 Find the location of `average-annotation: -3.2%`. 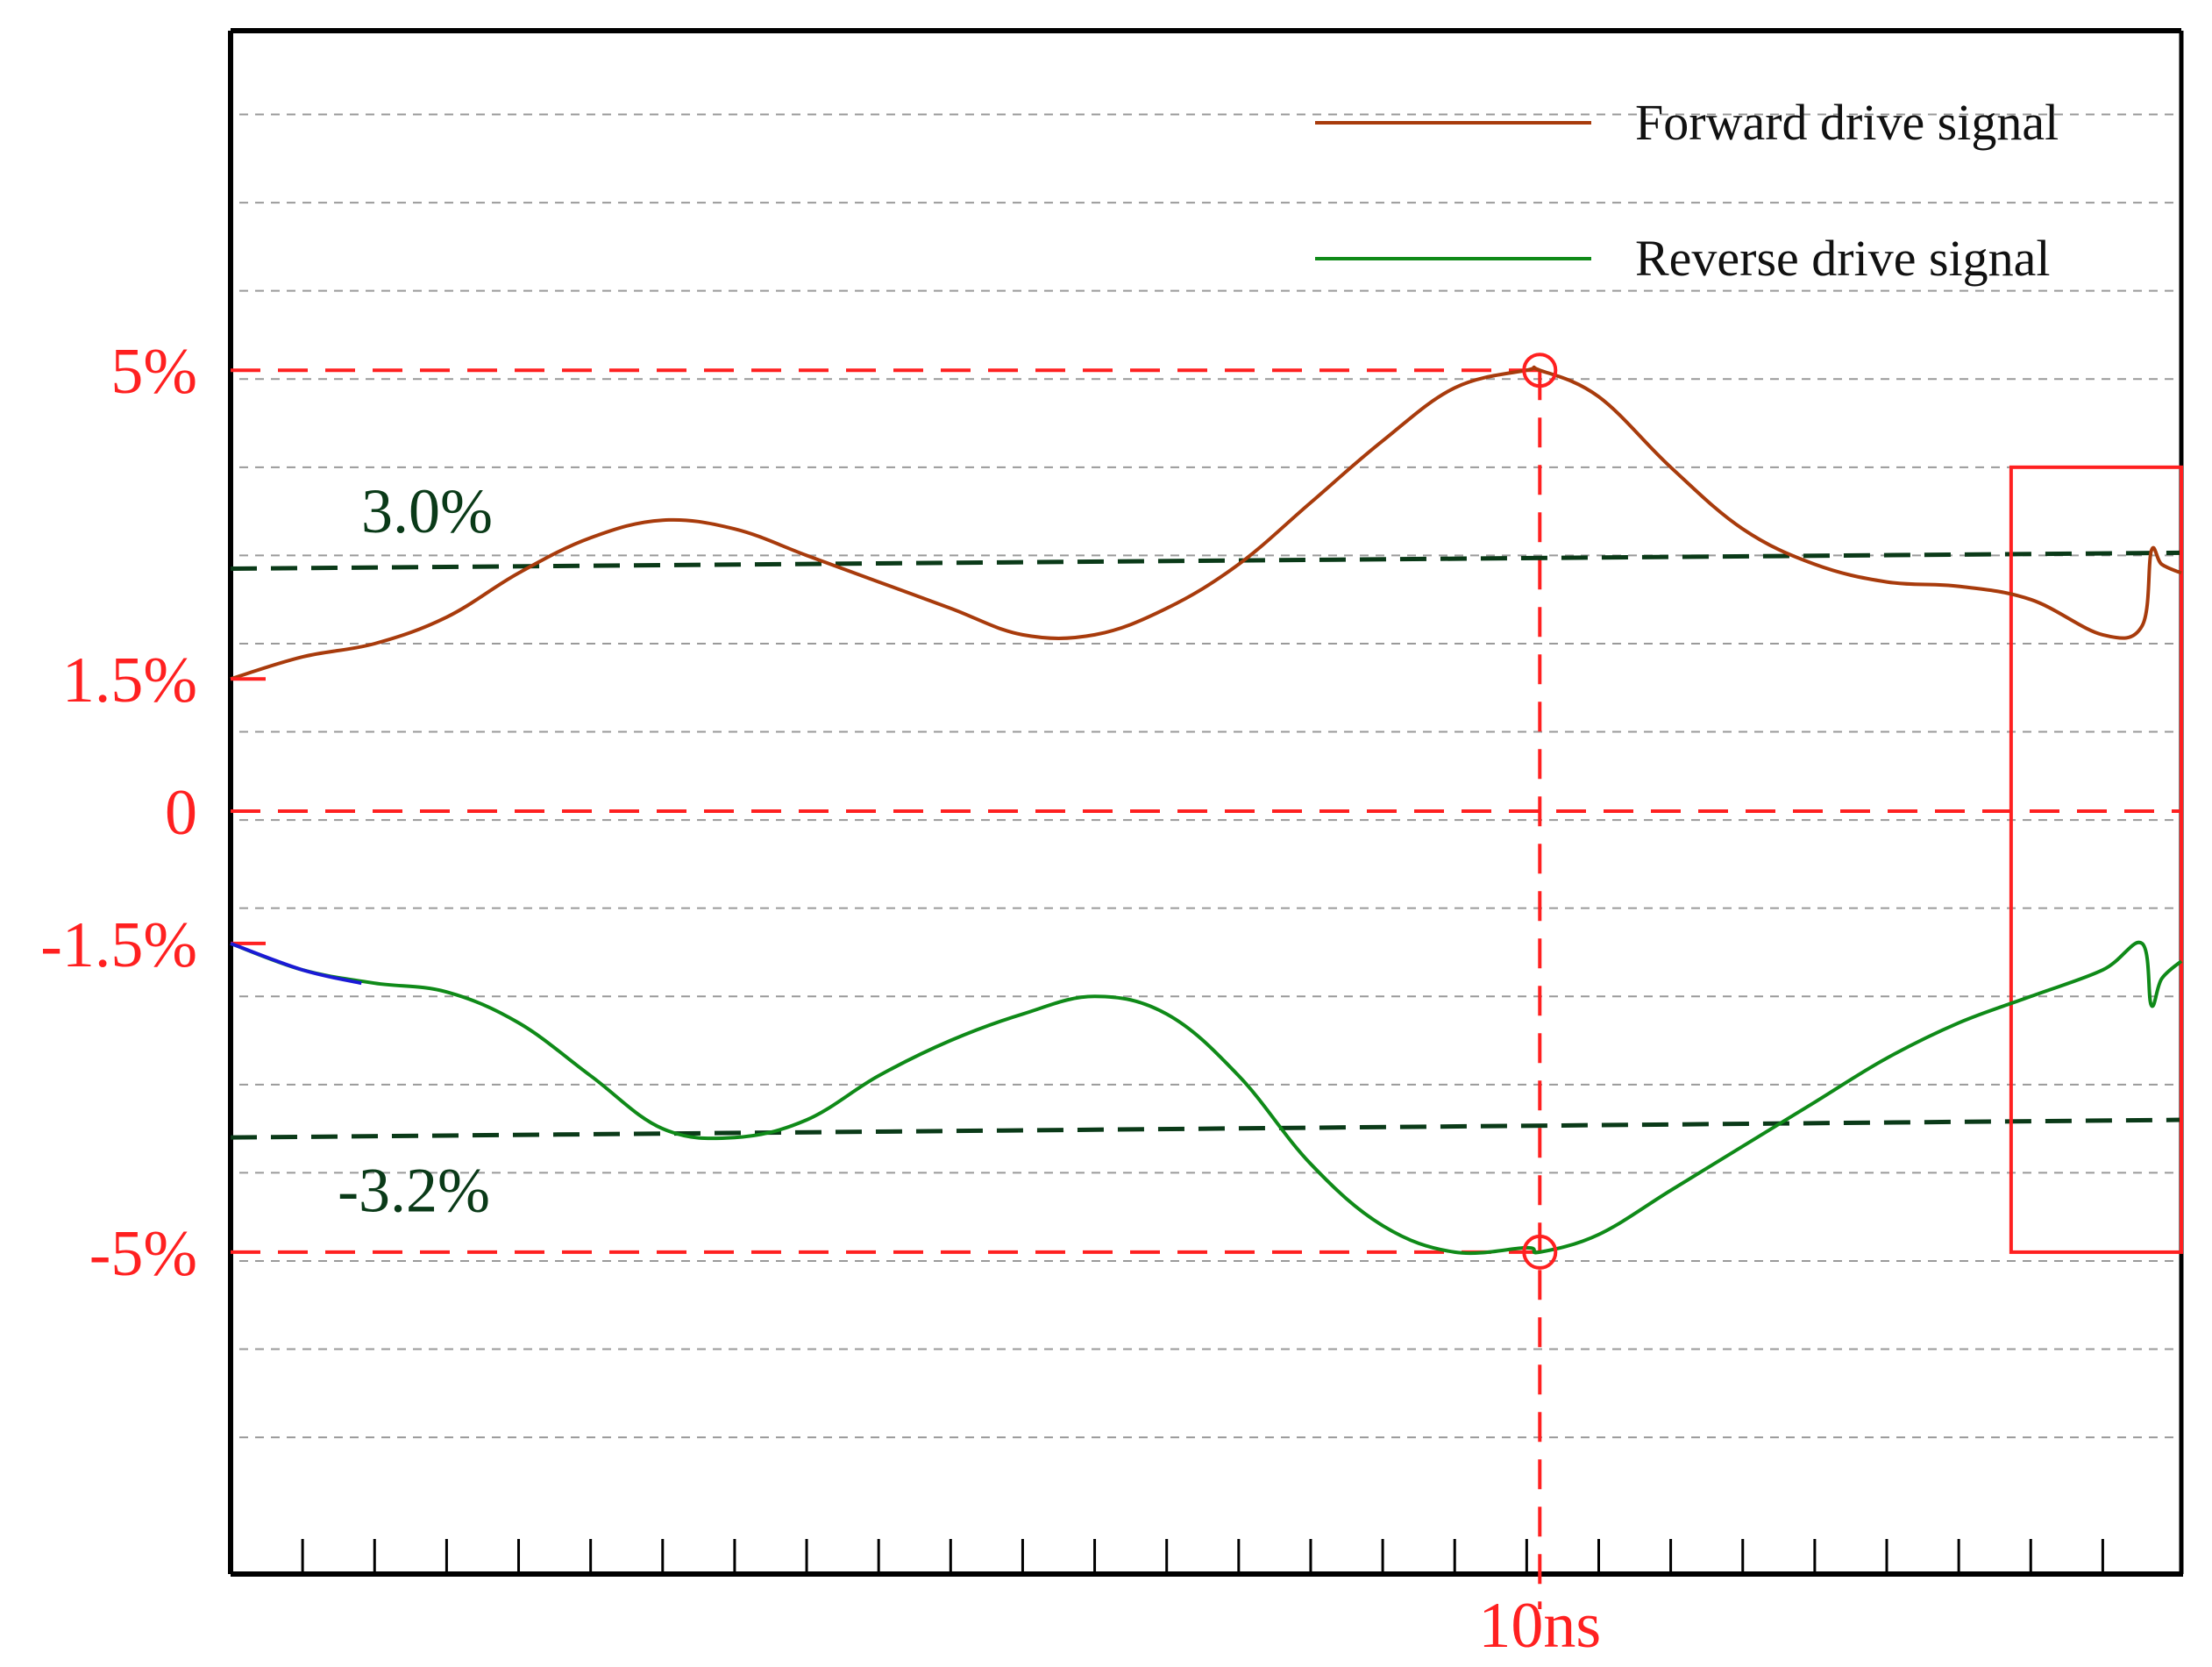

average-annotation: -3.2% is located at coordinates (414, 1191).